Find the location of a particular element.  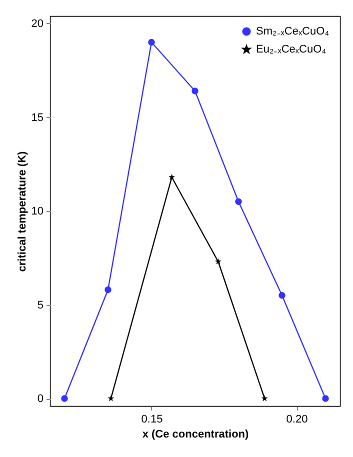

y-tick-label: 0 is located at coordinates (40, 399).